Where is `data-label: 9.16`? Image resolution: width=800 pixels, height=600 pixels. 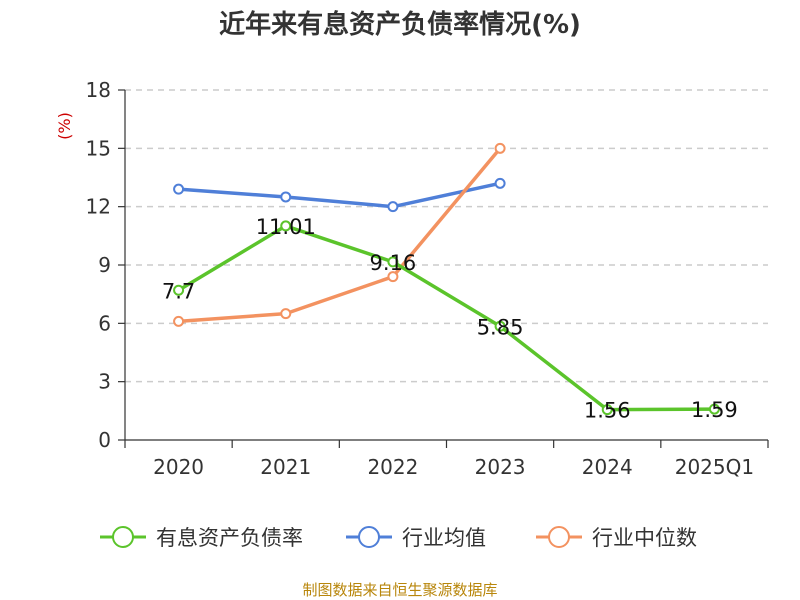
data-label: 9.16 is located at coordinates (393, 263).